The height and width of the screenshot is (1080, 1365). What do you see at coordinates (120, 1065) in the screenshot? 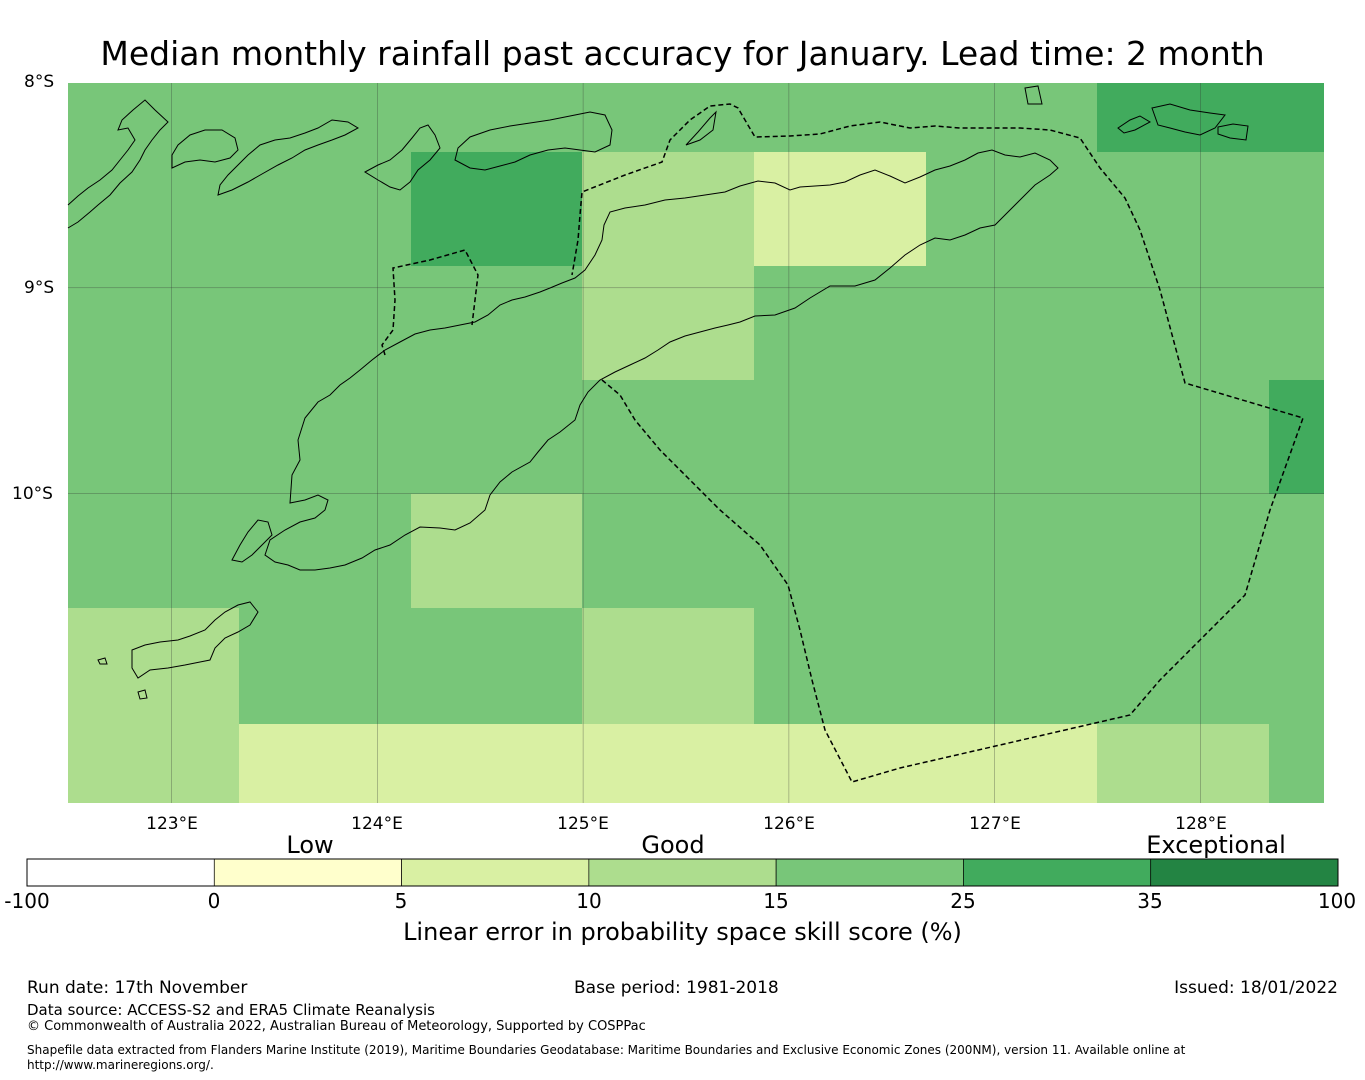
I see `shapefile-url: http://www.marineregions.org/.` at bounding box center [120, 1065].